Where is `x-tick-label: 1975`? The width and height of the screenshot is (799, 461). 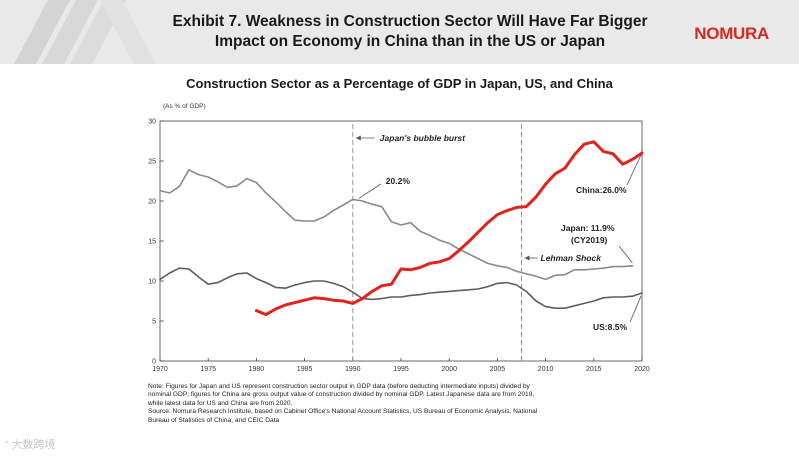 x-tick-label: 1975 is located at coordinates (208, 369).